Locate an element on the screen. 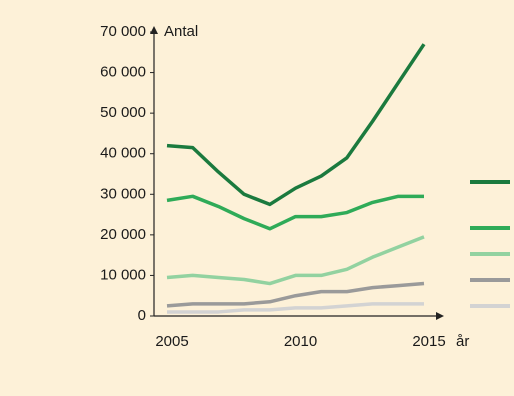 This screenshot has height=396, width=514. x-tick-label: 2005 is located at coordinates (171, 341).